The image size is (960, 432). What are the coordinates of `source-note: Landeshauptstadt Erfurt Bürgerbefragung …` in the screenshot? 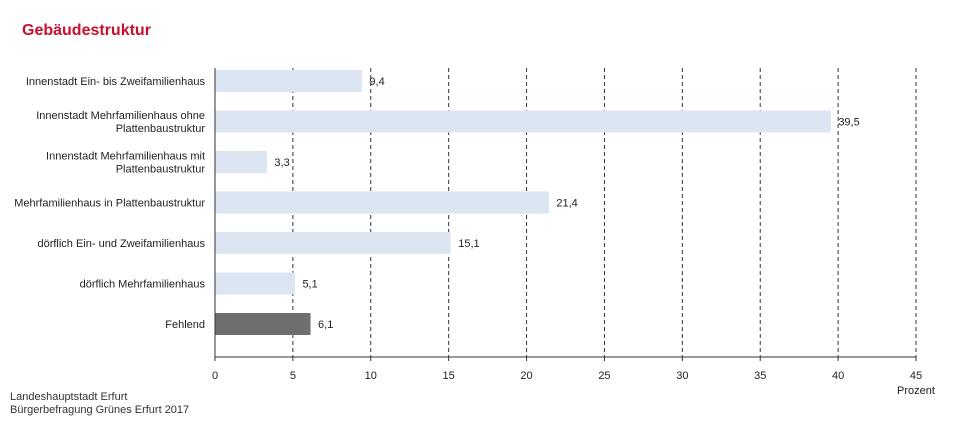 It's located at (99, 404).